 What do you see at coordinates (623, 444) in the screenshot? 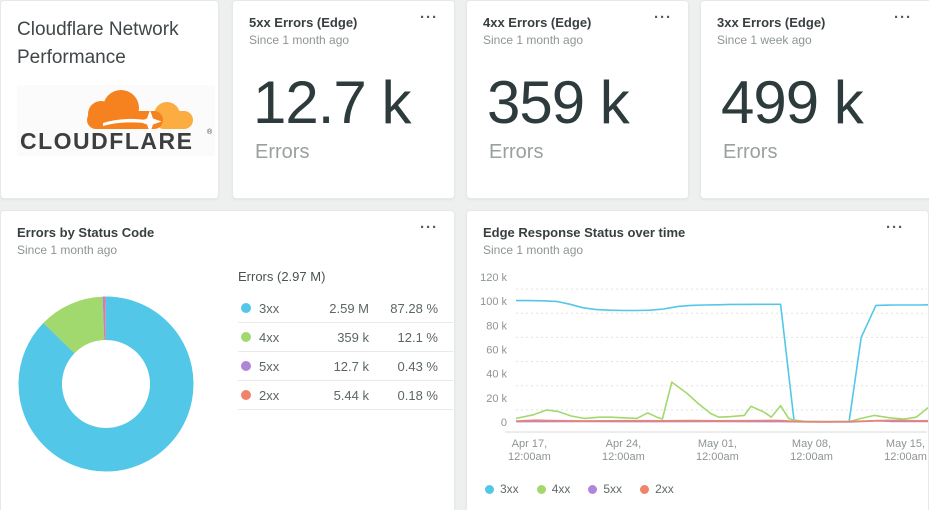
I see `svg-text: Apr 24,` at bounding box center [623, 444].